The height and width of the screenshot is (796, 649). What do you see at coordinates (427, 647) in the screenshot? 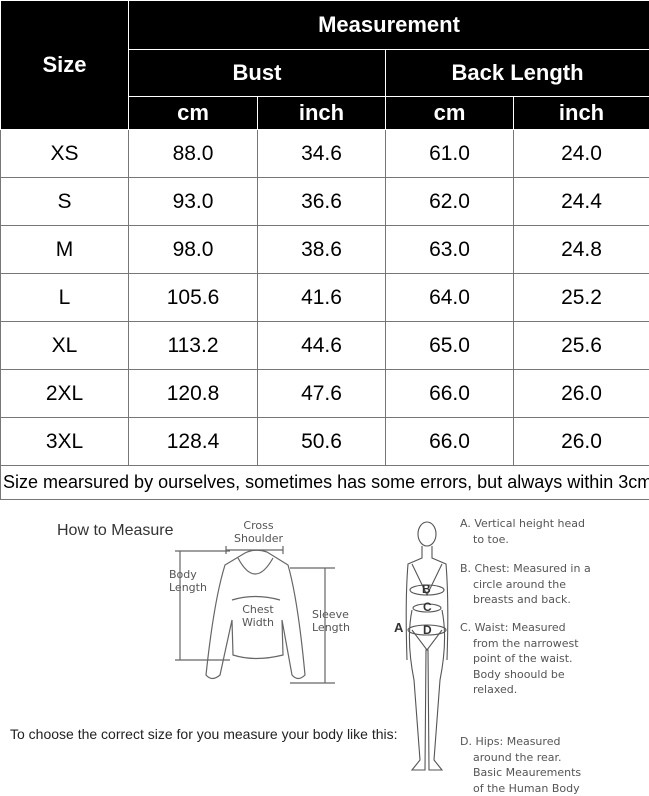
I see `body-figure-icon` at bounding box center [427, 647].